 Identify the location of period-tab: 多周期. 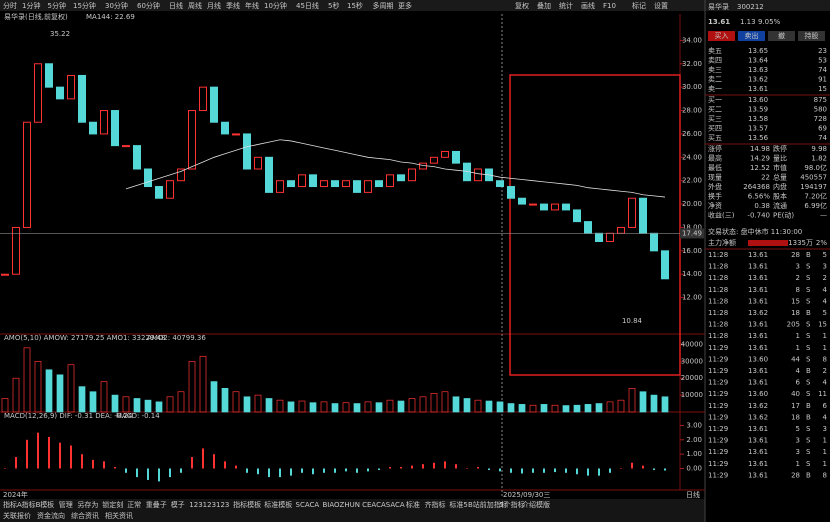
(383, 5).